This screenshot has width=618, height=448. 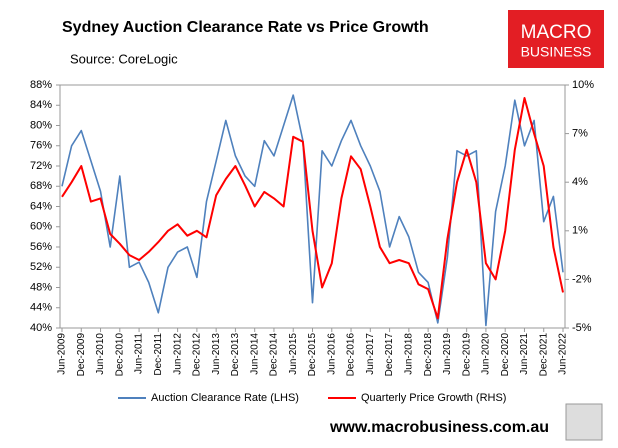 What do you see at coordinates (524, 354) in the screenshot?
I see `x-tick-label: Jun-2021` at bounding box center [524, 354].